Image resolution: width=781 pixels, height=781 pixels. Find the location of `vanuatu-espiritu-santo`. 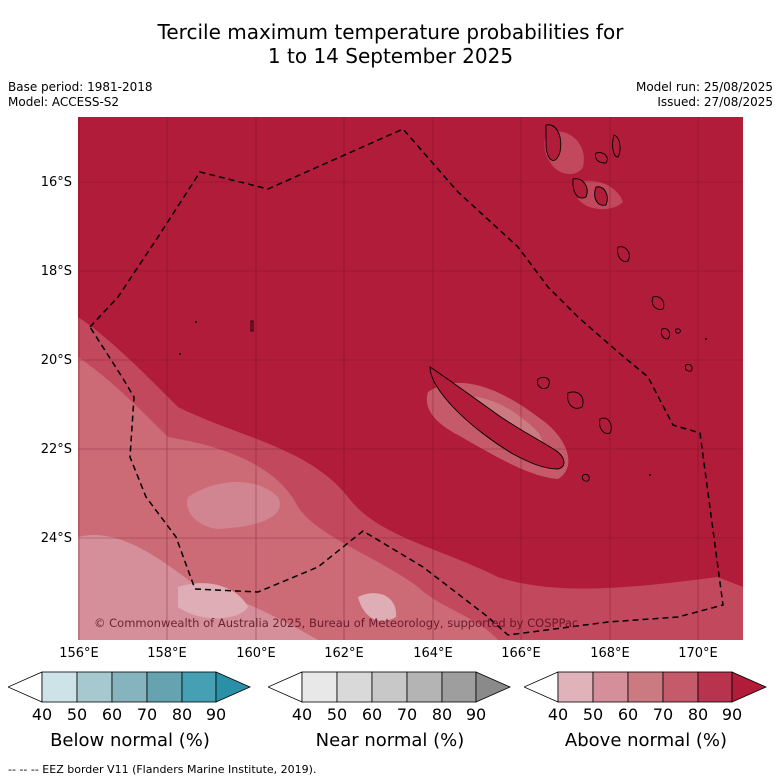

vanuatu-espiritu-santo is located at coordinates (553, 142).